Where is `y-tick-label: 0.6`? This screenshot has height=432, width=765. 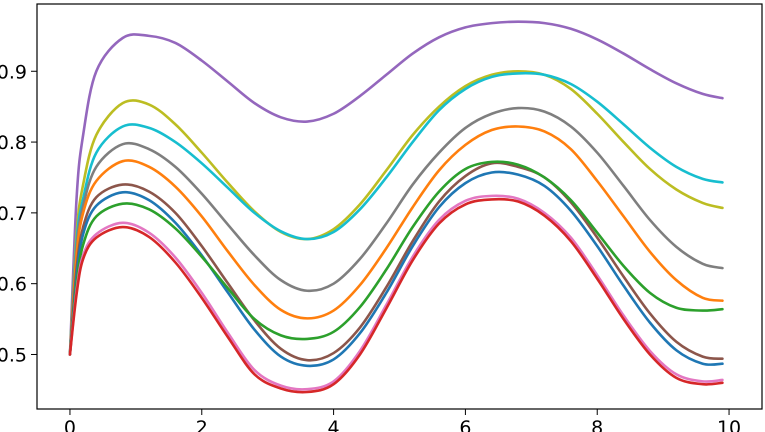 y-tick-label: 0.6 is located at coordinates (13, 285).